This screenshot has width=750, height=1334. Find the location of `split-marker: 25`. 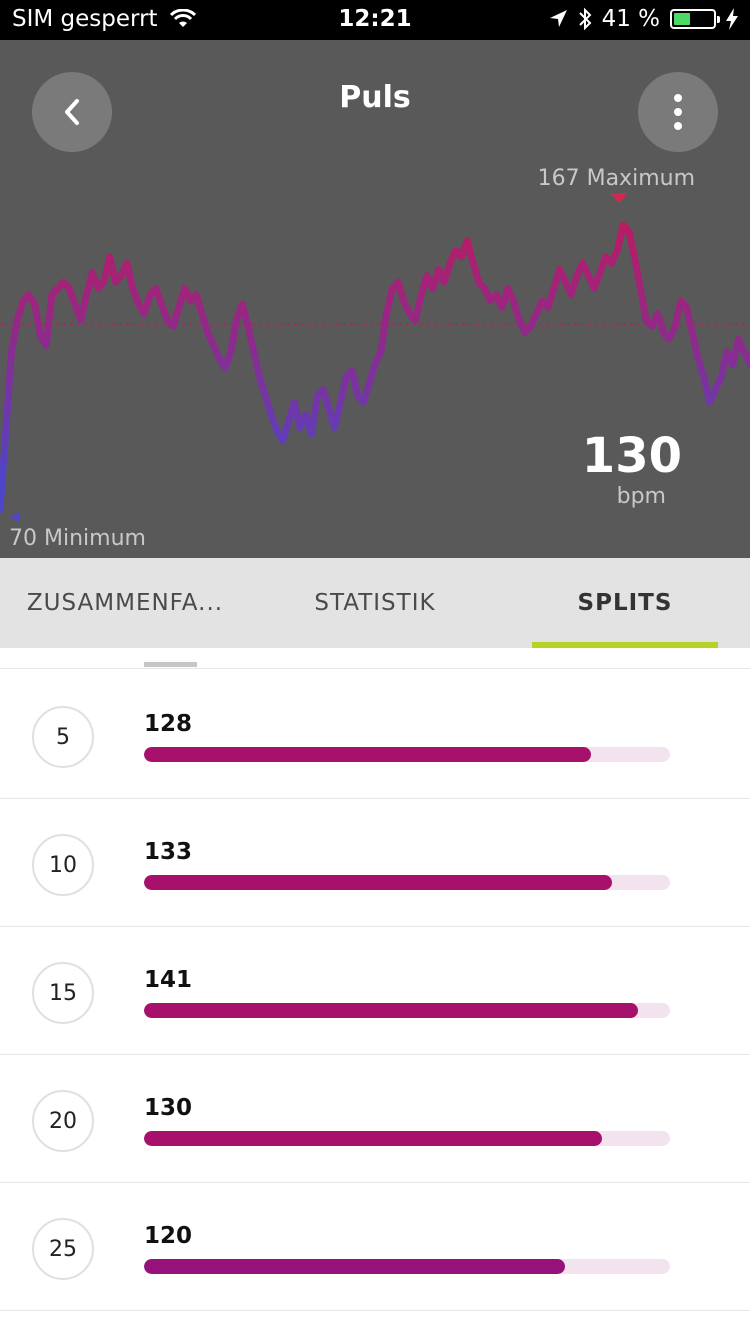

split-marker: 25 is located at coordinates (63, 1249).